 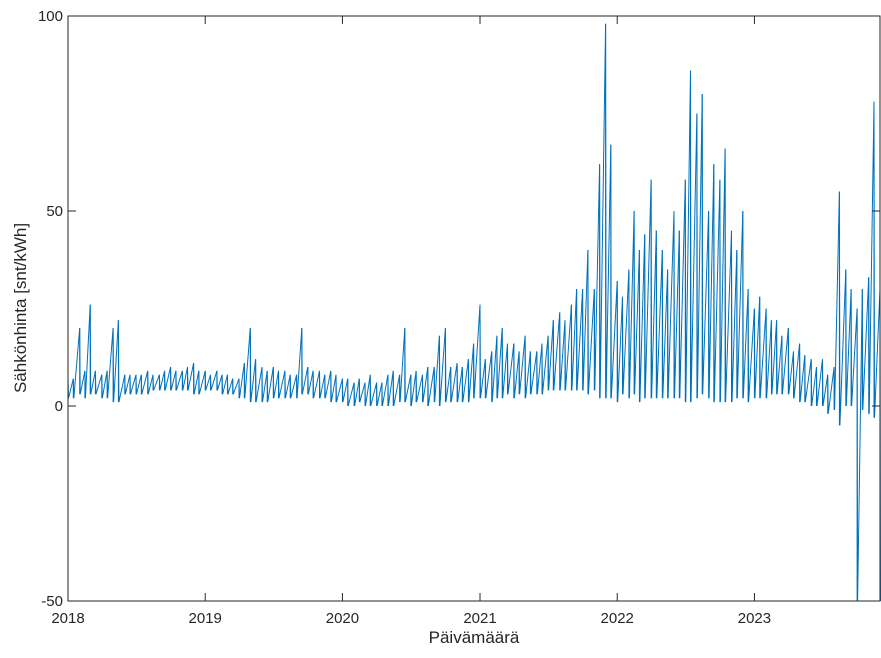 I want to click on x-tick-label: 2023, so click(x=754, y=618).